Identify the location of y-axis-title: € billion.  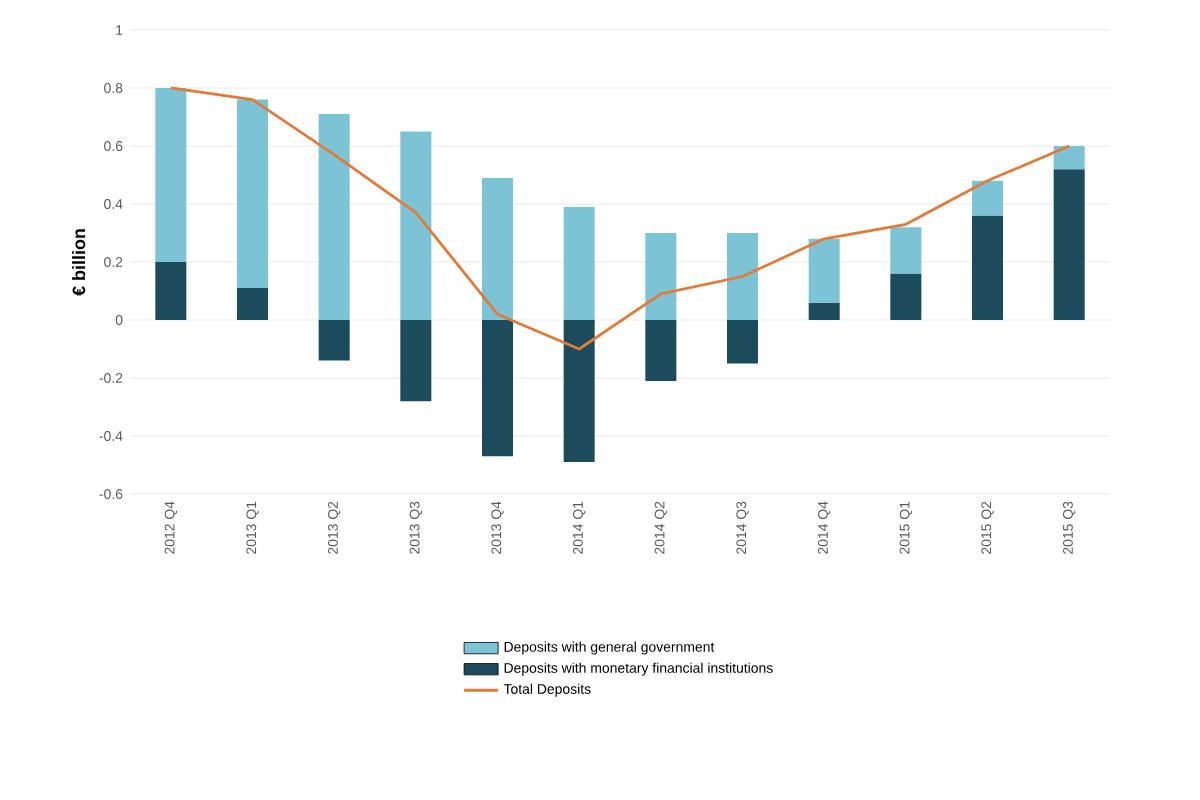
(79, 262).